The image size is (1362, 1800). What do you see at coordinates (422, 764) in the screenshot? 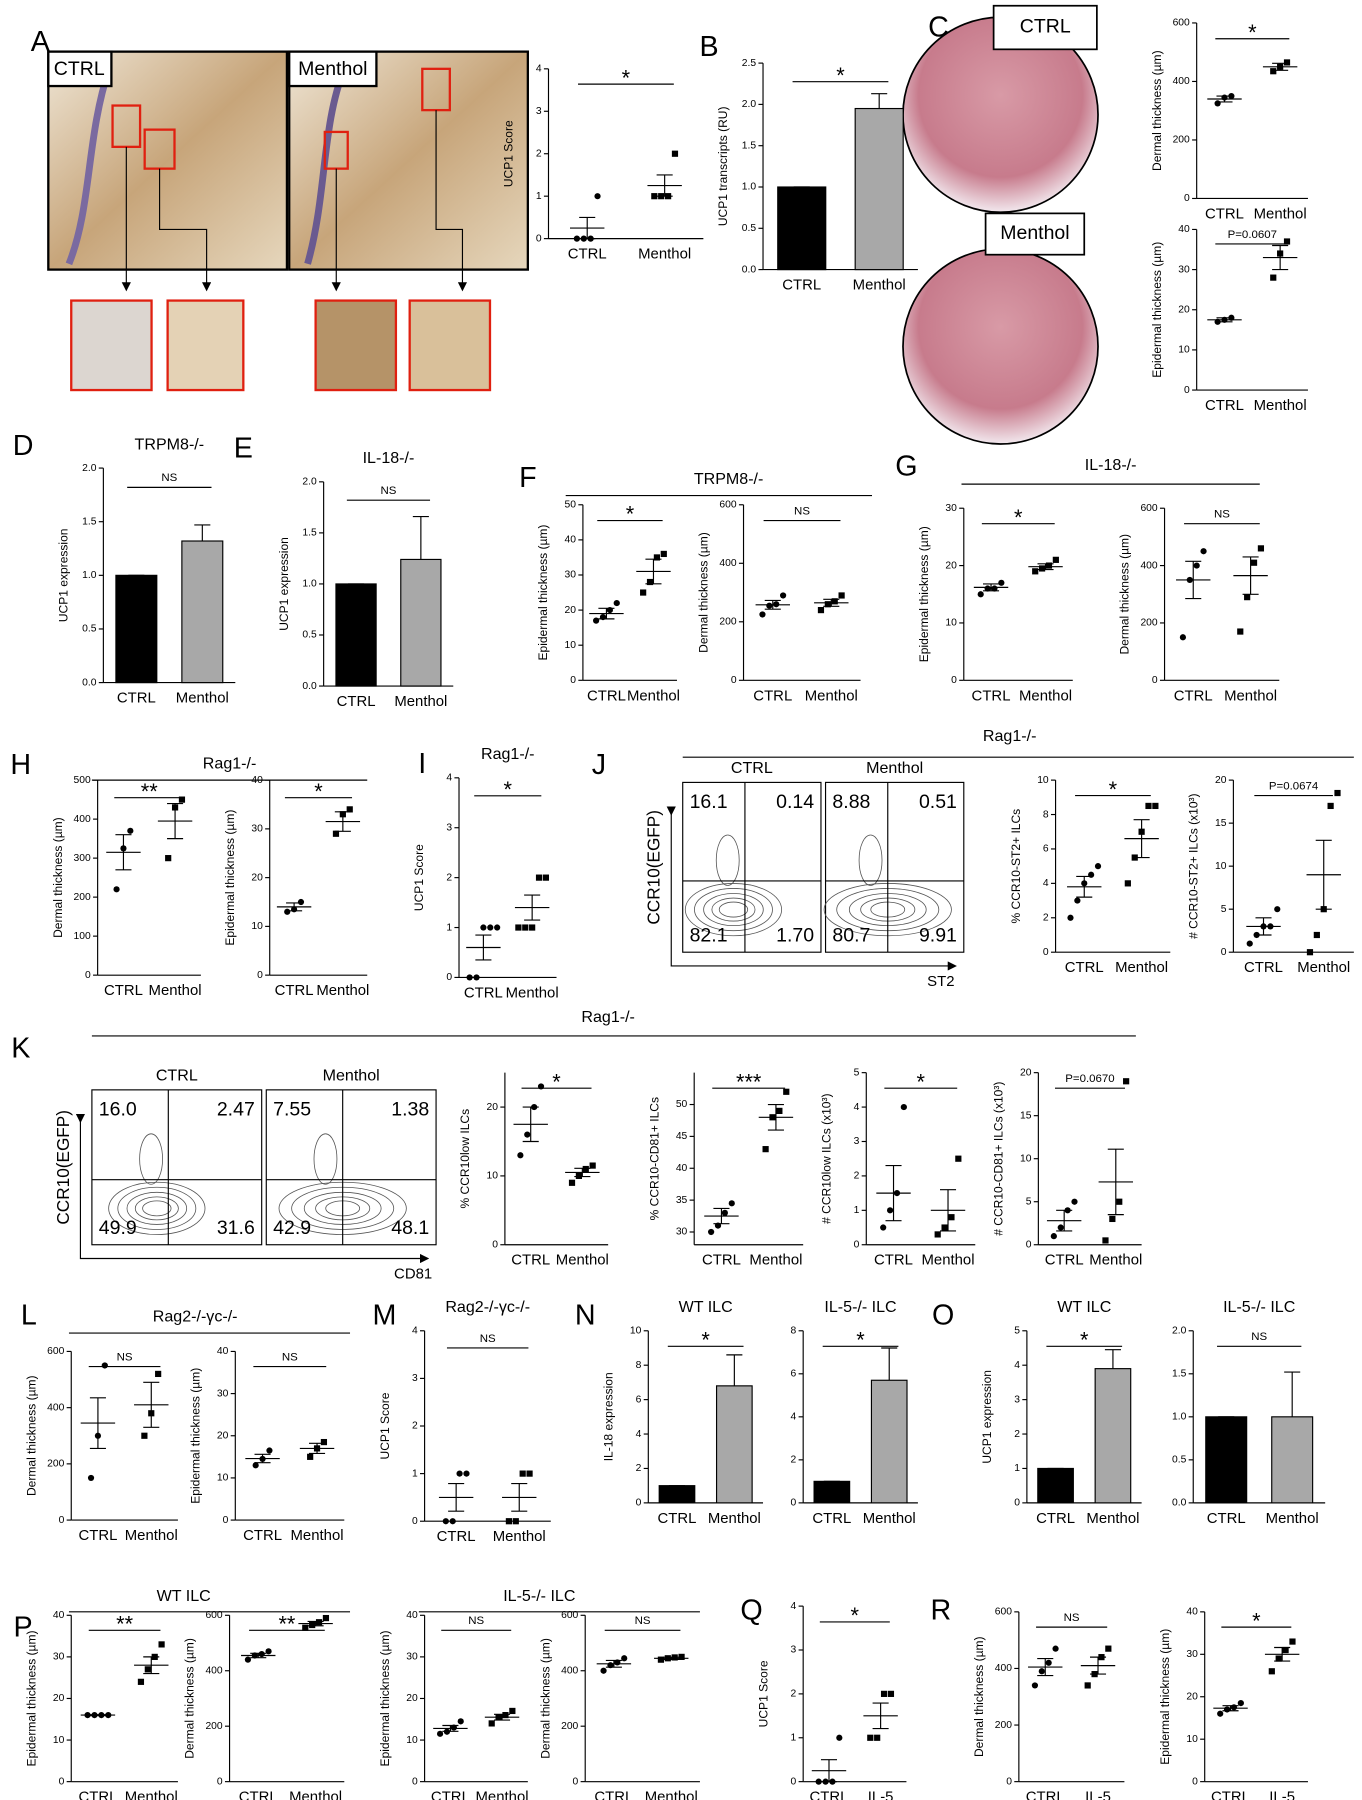
I see `panel-letter: I` at bounding box center [422, 764].